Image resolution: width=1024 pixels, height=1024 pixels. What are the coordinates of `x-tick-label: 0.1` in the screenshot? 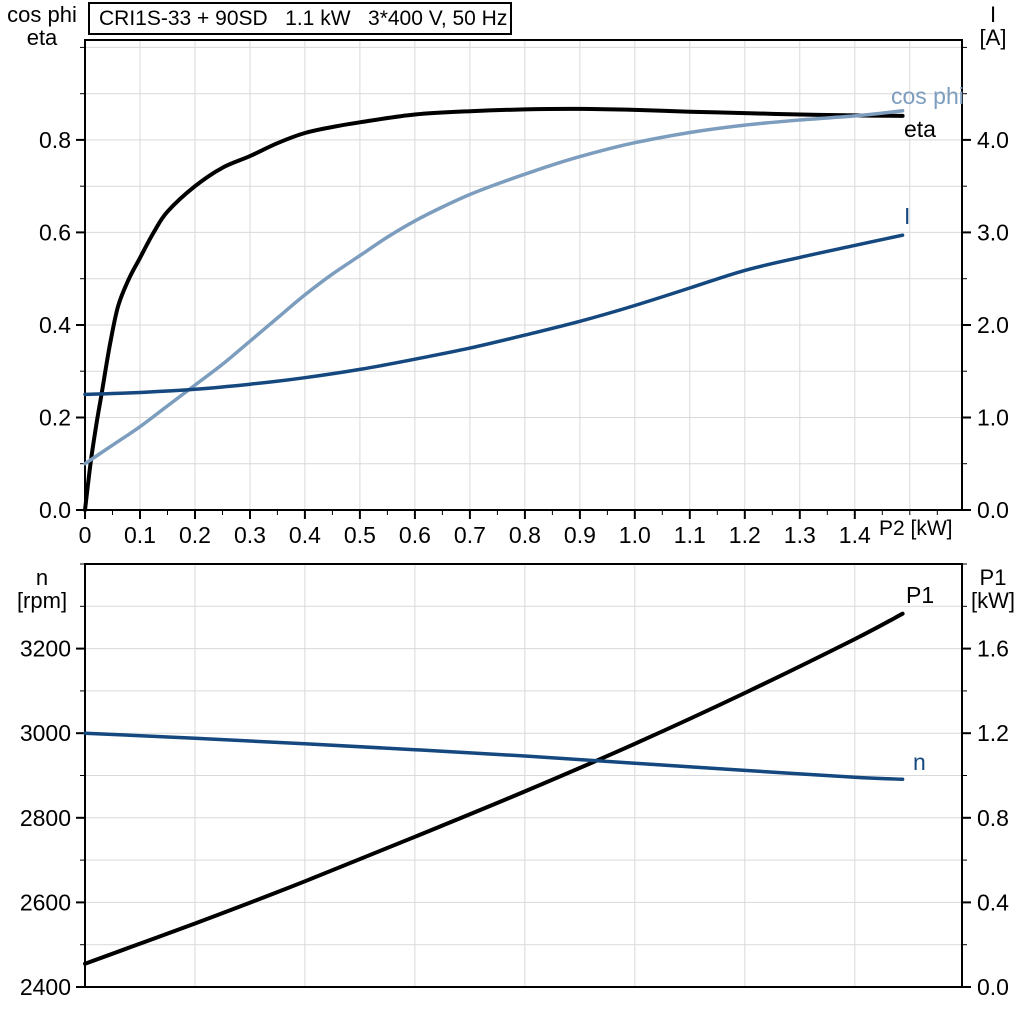 It's located at (140, 535).